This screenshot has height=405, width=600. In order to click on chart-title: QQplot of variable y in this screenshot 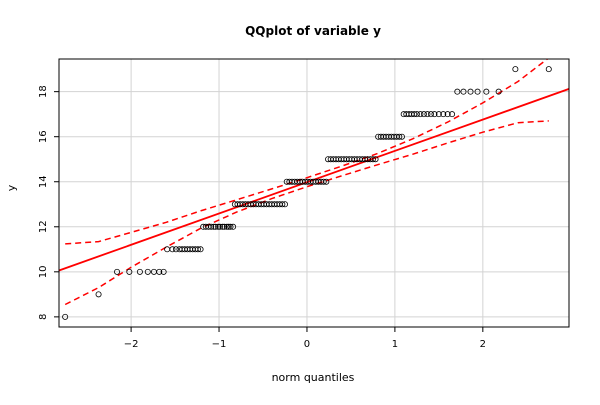, I will do `click(313, 31)`.